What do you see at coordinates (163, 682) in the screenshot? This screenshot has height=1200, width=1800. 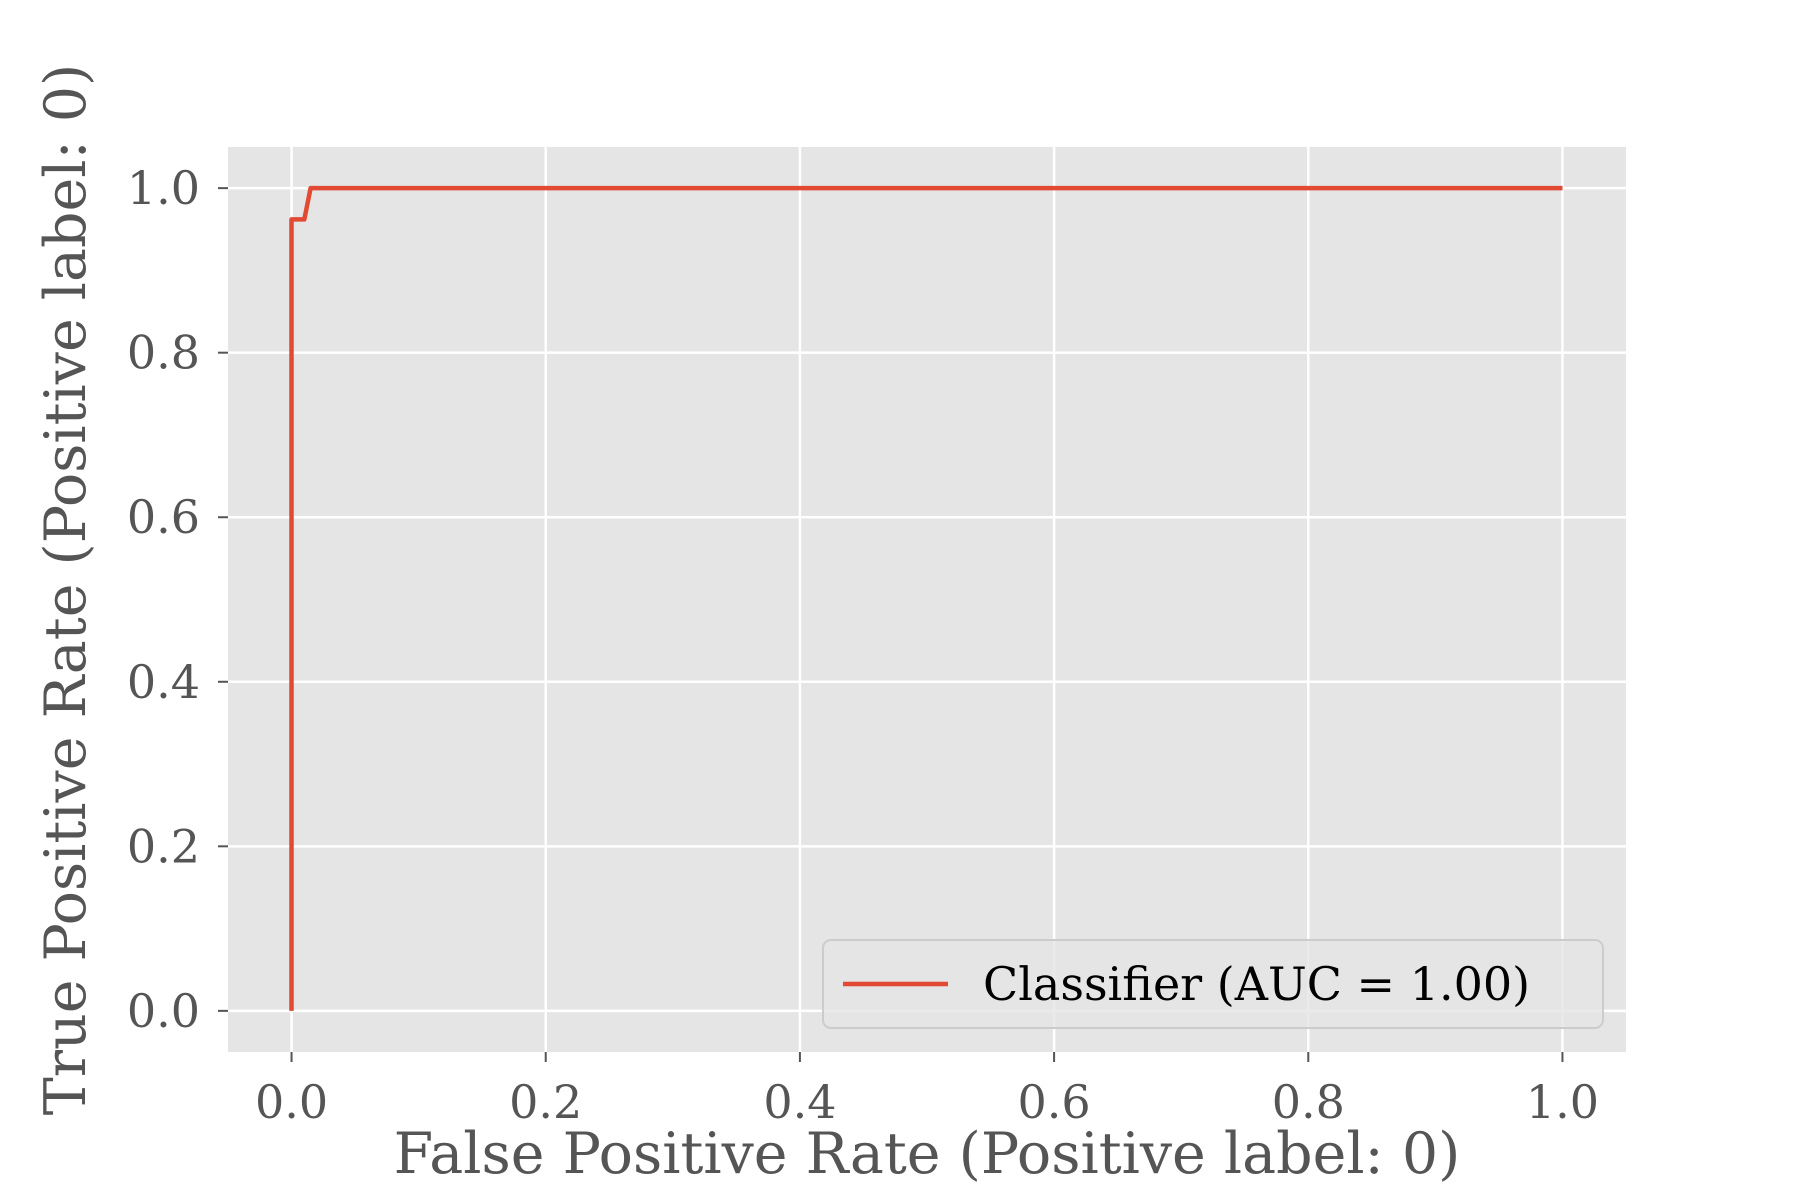 I see `y-tick-label: 0.4` at bounding box center [163, 682].